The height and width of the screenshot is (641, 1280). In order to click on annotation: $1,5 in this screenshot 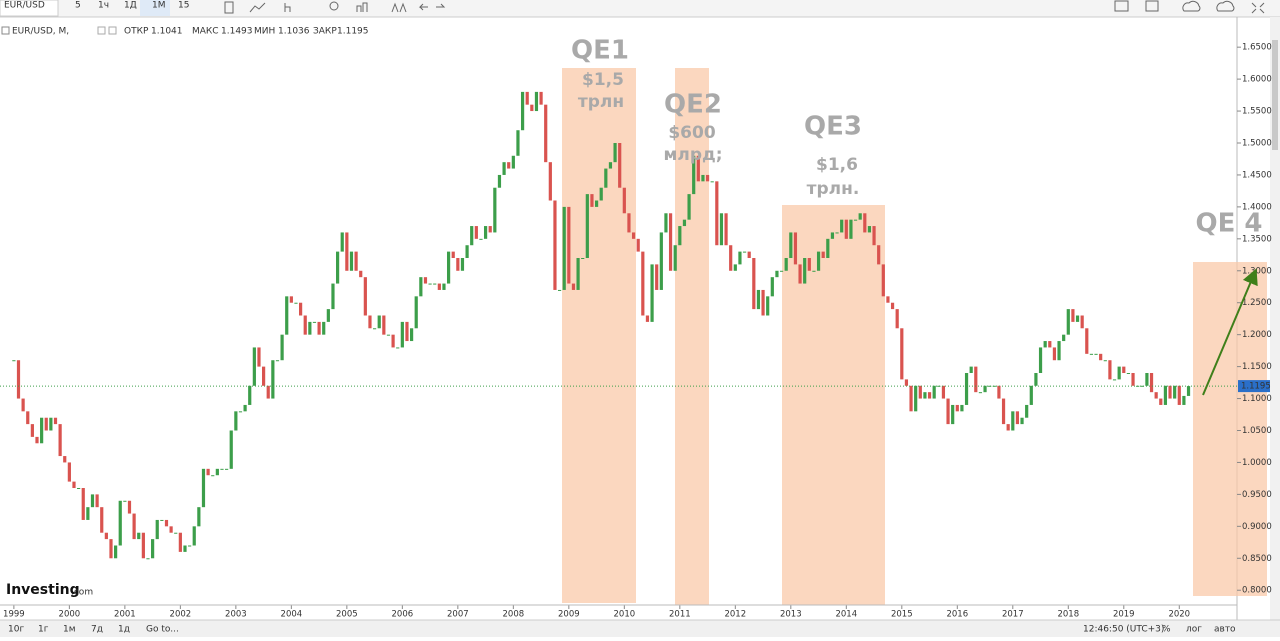, I will do `click(603, 80)`.